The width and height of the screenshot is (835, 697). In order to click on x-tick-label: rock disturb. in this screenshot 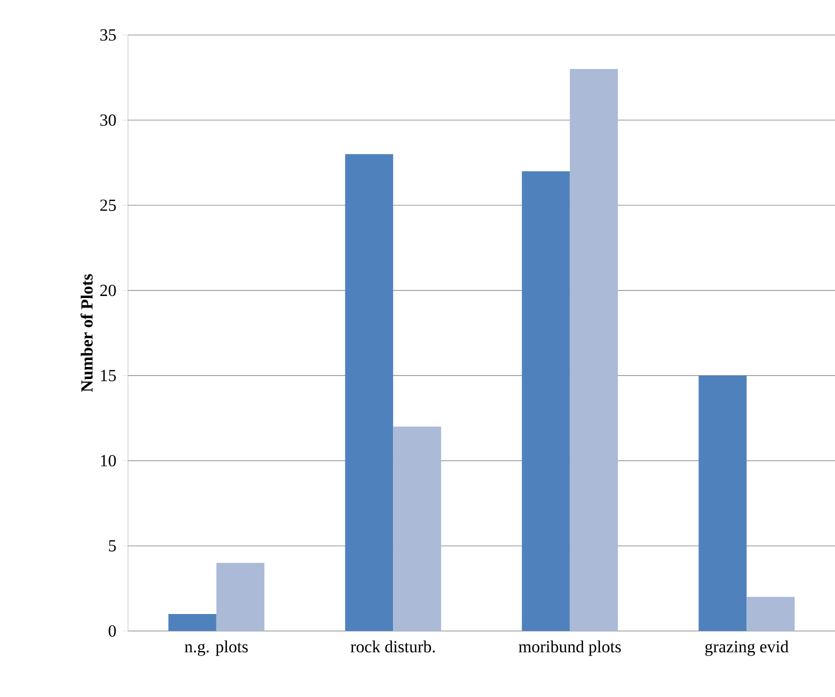, I will do `click(392, 646)`.